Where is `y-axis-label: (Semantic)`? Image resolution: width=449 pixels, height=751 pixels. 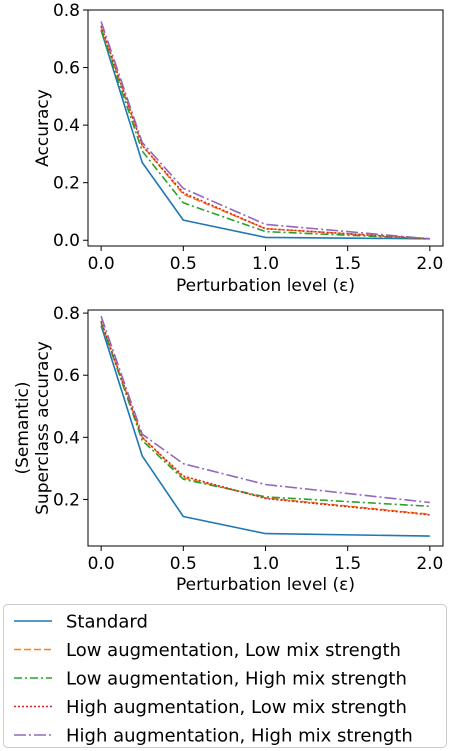
y-axis-label: (Semantic) is located at coordinates (23, 427).